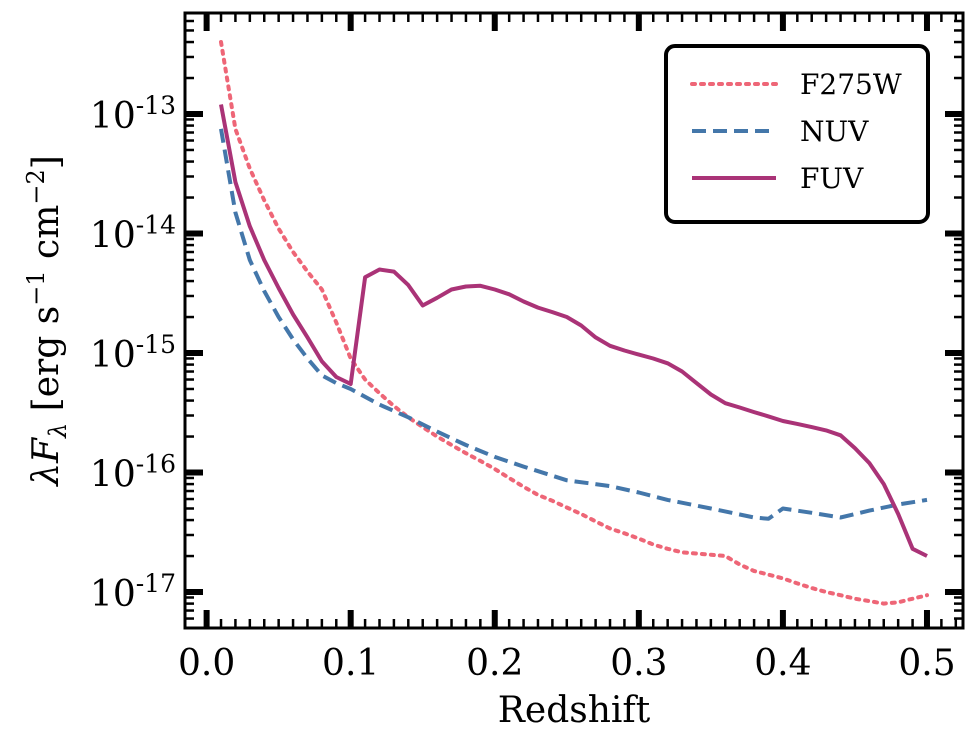  I want to click on x-tick-label: 0.5, so click(926, 663).